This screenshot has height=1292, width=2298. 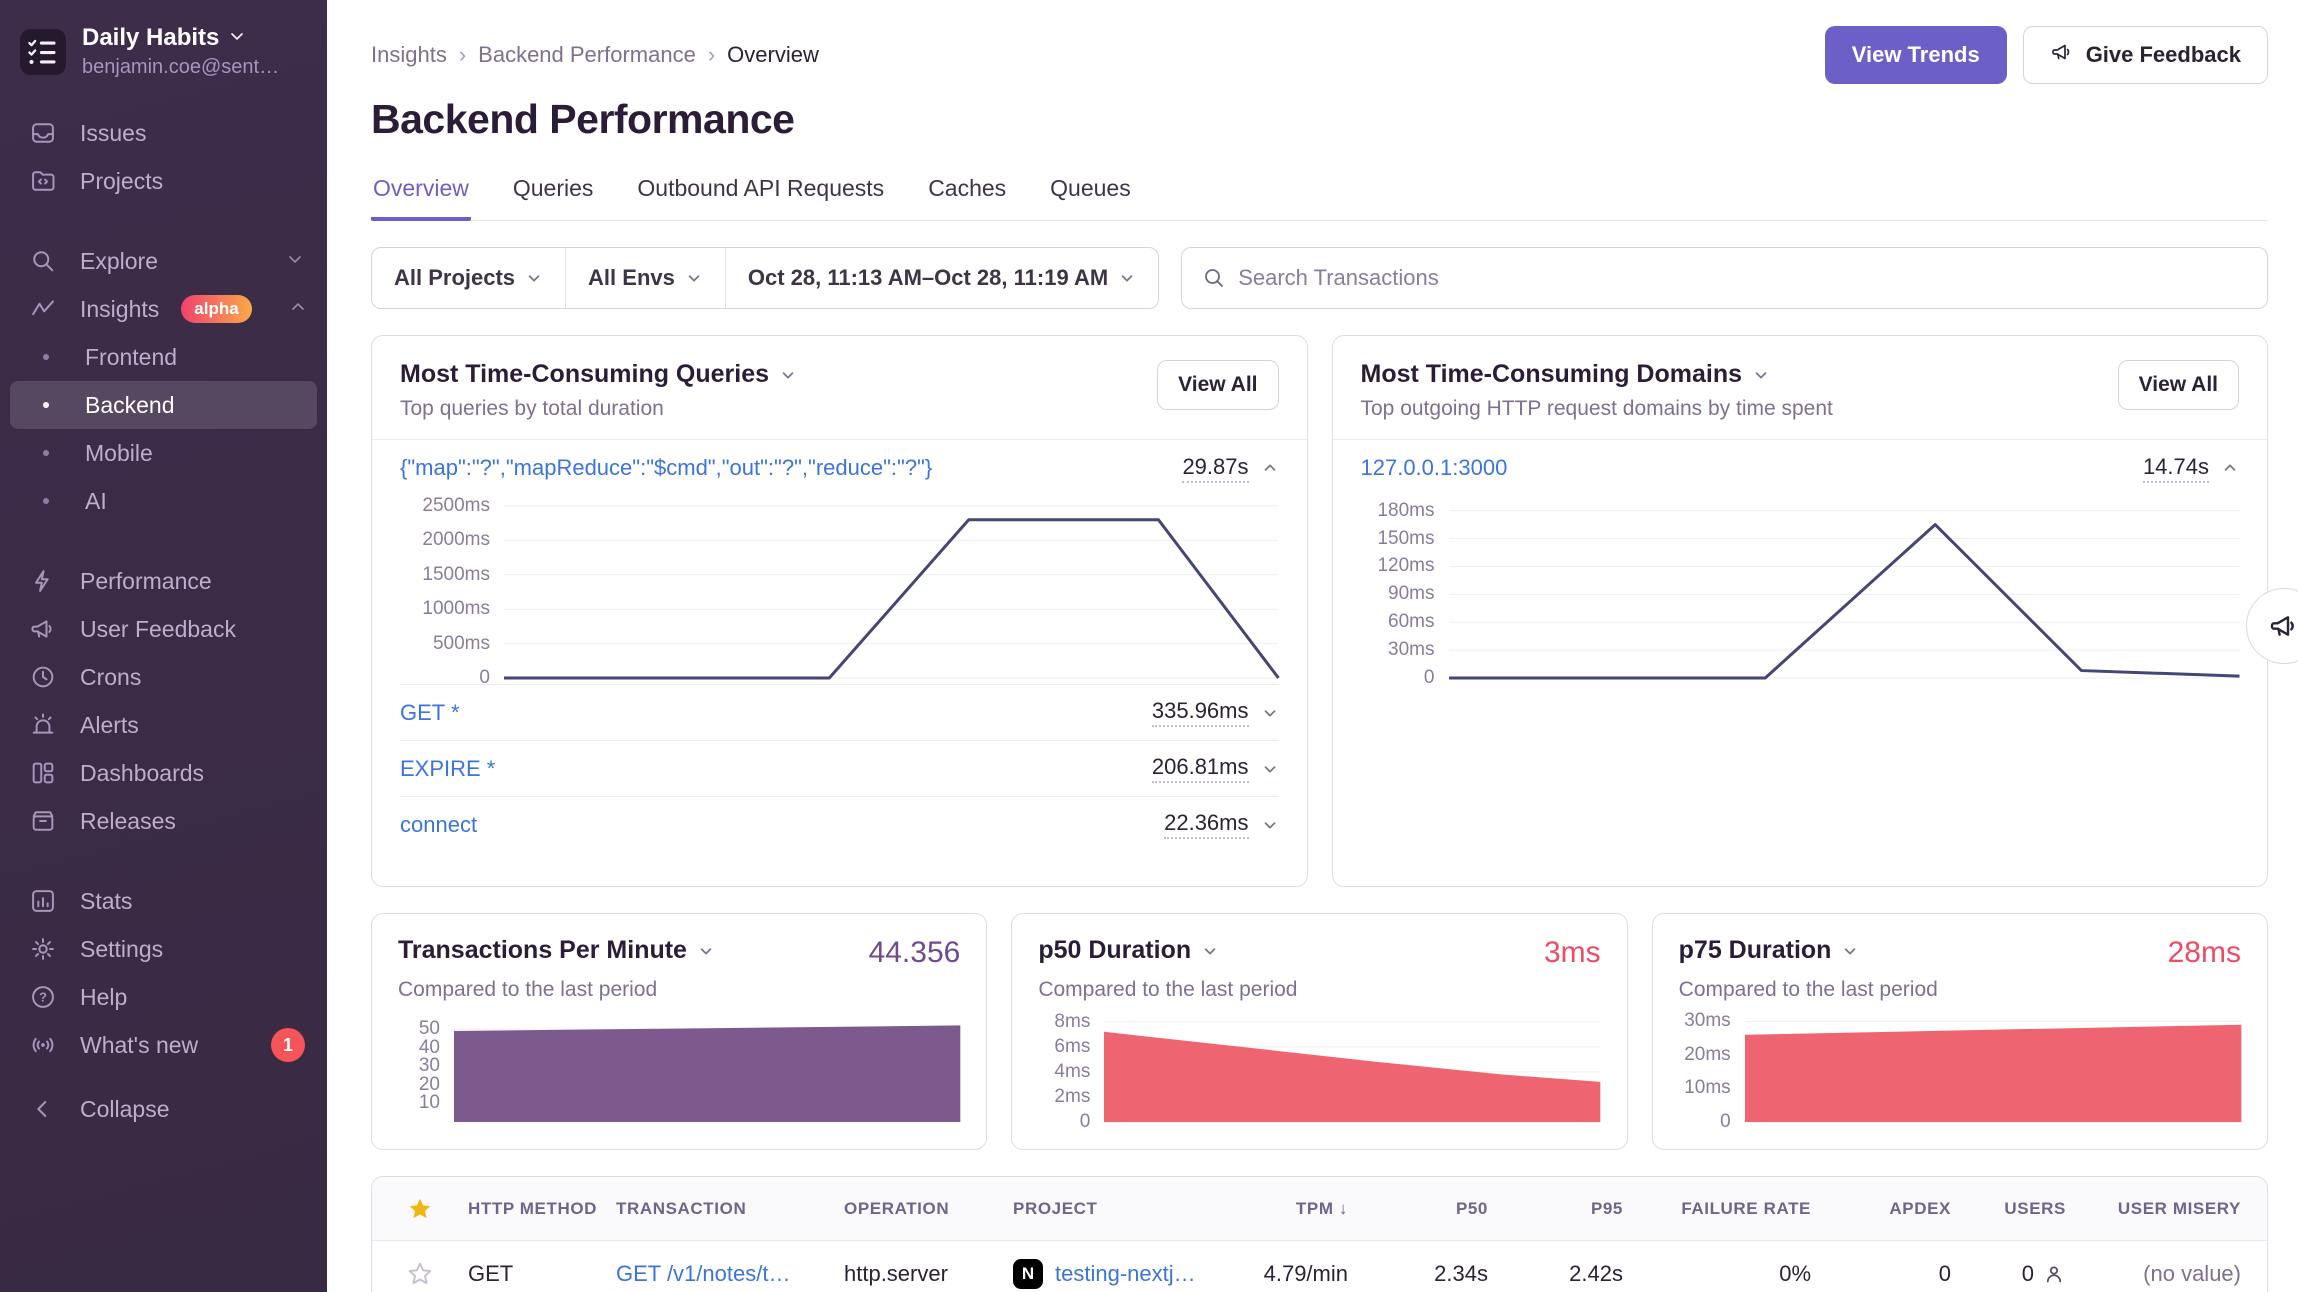 I want to click on sidebar-item-explore: Explore, so click(x=163, y=261).